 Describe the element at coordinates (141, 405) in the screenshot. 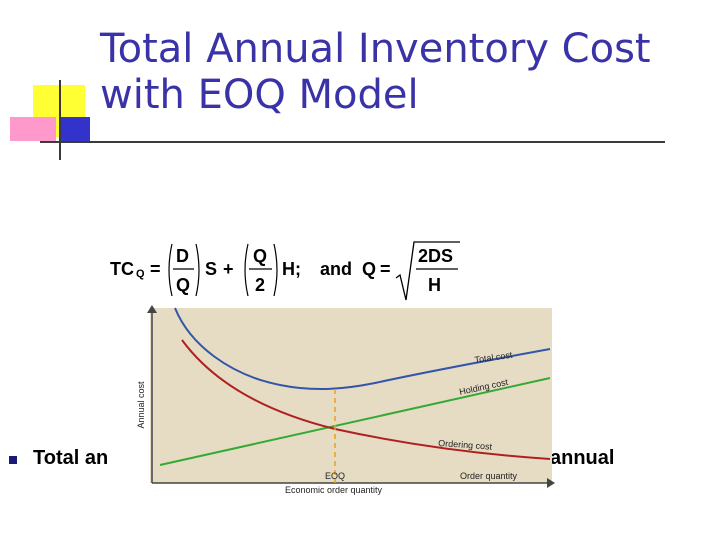

I see `chart-ylabel: Annual cost` at that location.